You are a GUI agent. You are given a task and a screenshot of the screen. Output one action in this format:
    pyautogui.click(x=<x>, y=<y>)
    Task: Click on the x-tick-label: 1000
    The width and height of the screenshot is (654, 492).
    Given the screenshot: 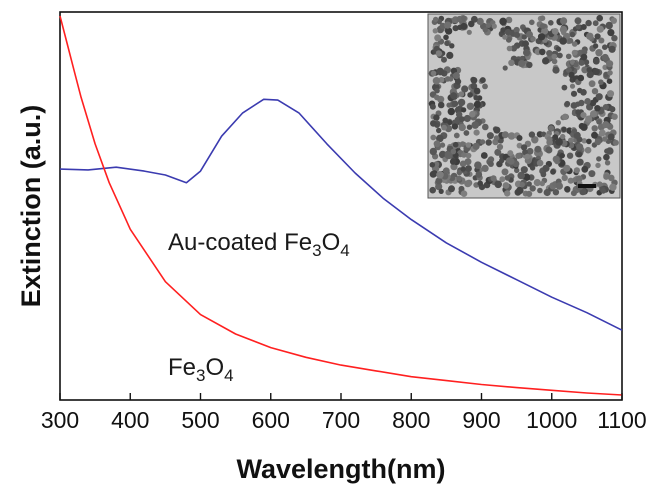 What is the action you would take?
    pyautogui.click(x=551, y=420)
    